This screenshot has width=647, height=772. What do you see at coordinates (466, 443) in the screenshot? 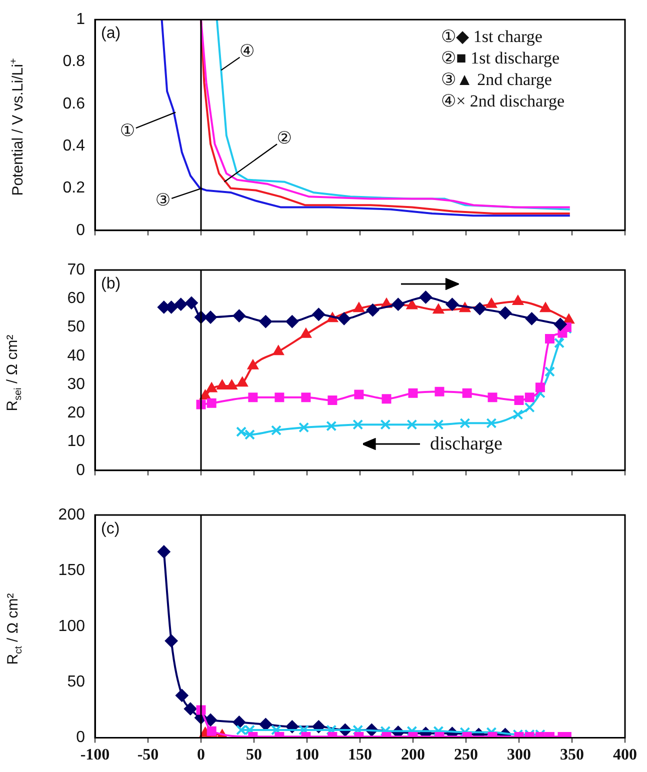
I see `annotation: discharge` at bounding box center [466, 443].